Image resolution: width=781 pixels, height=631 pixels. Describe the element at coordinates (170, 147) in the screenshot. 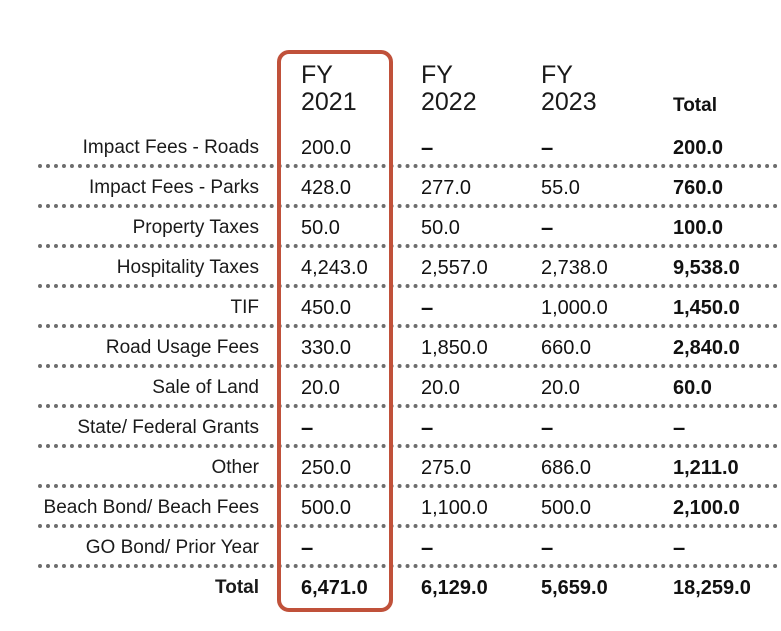

I see `row-label: Impact Fees - Roads` at that location.